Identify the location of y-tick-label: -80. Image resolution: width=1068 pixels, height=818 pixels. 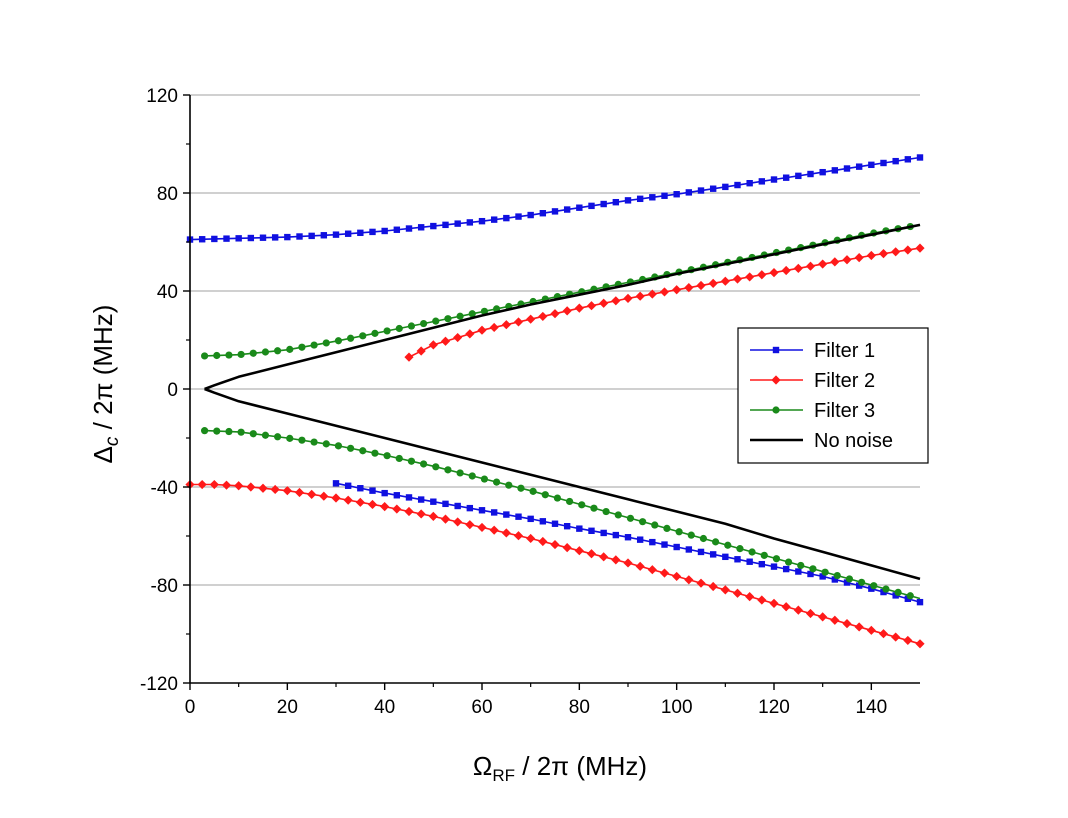
(164, 586).